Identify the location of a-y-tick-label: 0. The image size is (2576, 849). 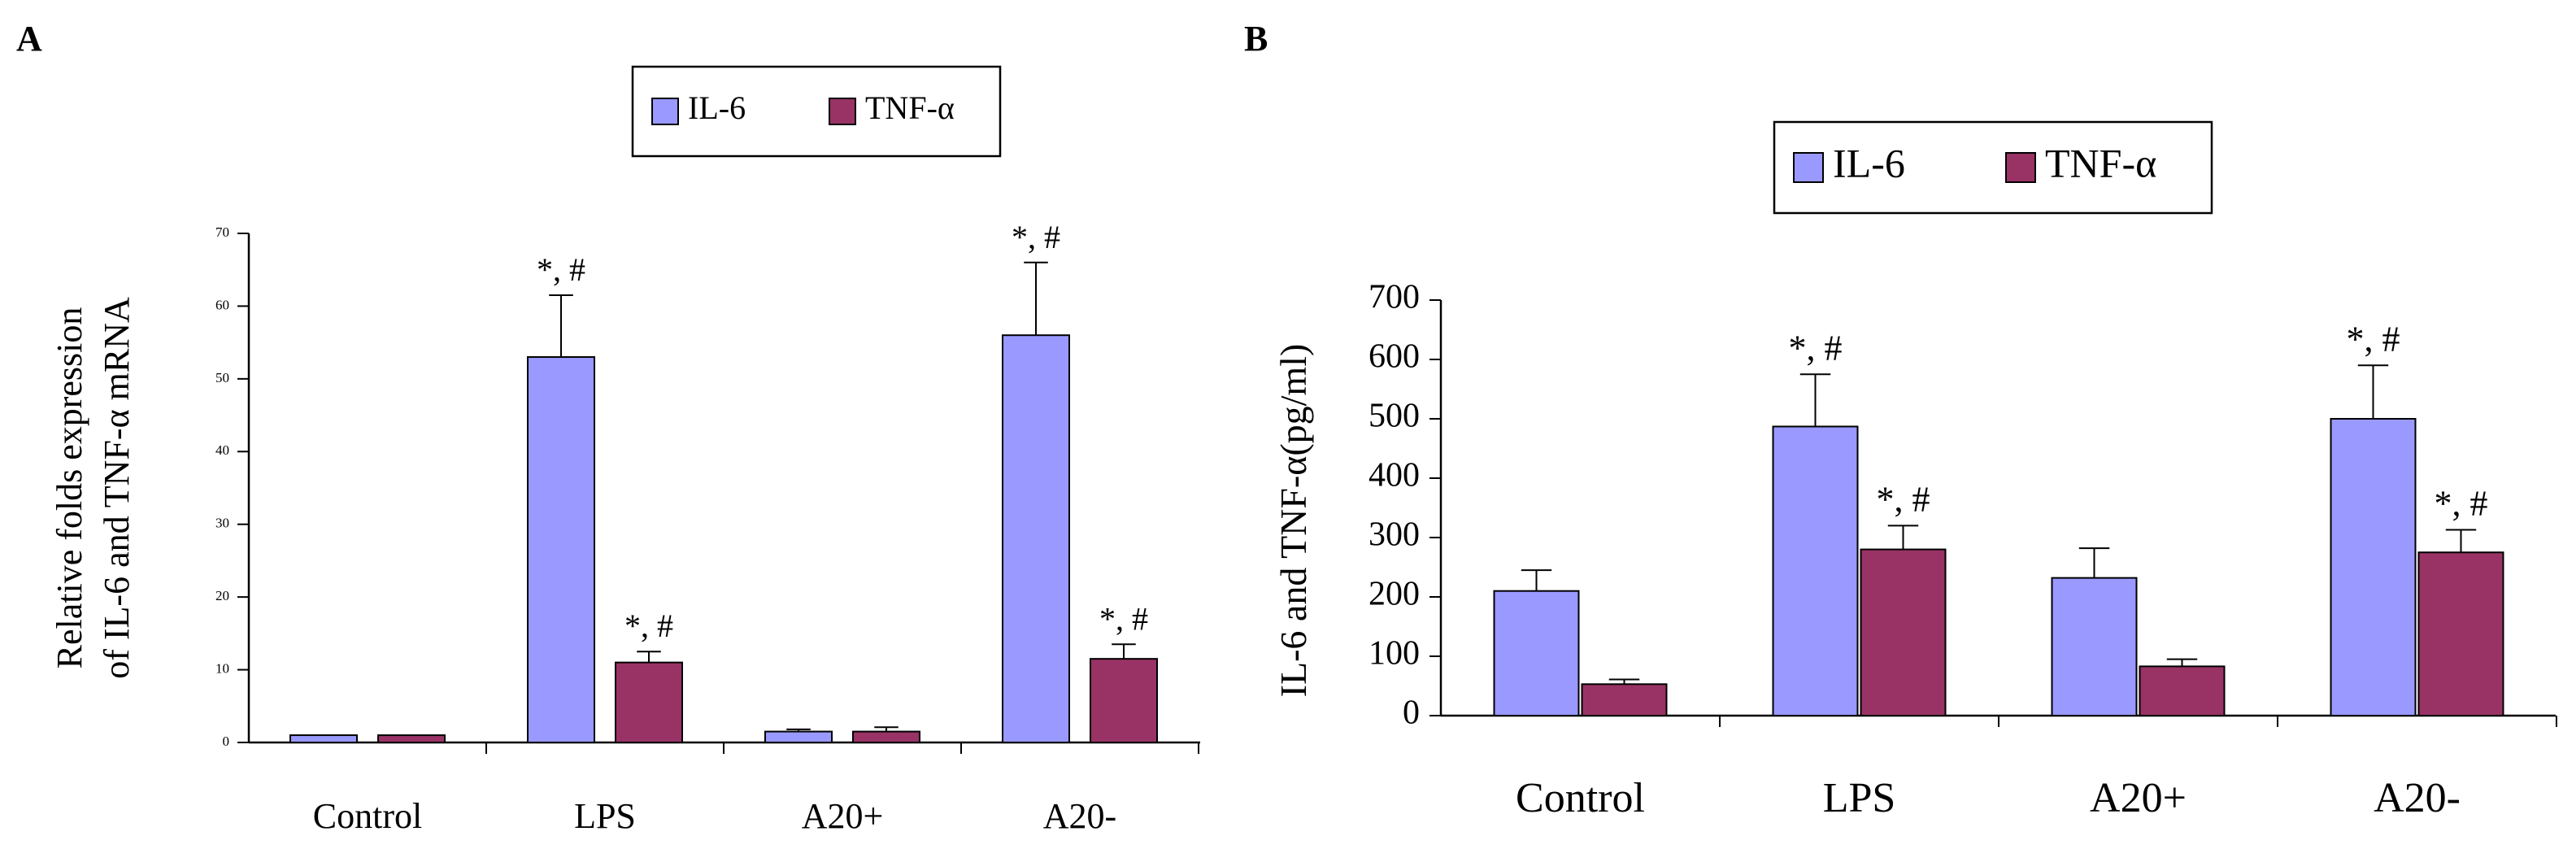
(227, 741).